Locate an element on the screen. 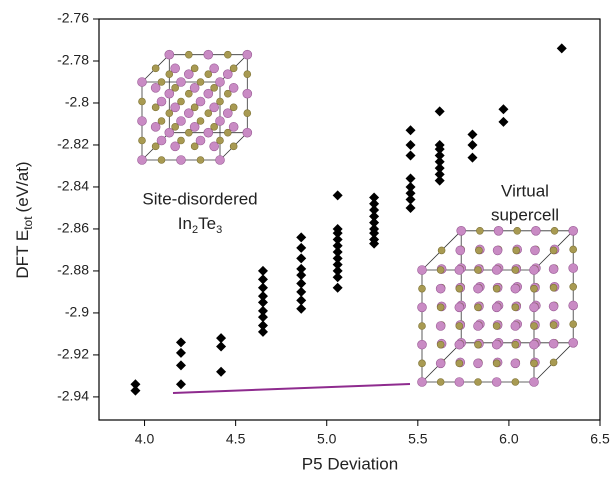 The height and width of the screenshot is (481, 612). y-tick-label: -2.8 is located at coordinates (77, 102).